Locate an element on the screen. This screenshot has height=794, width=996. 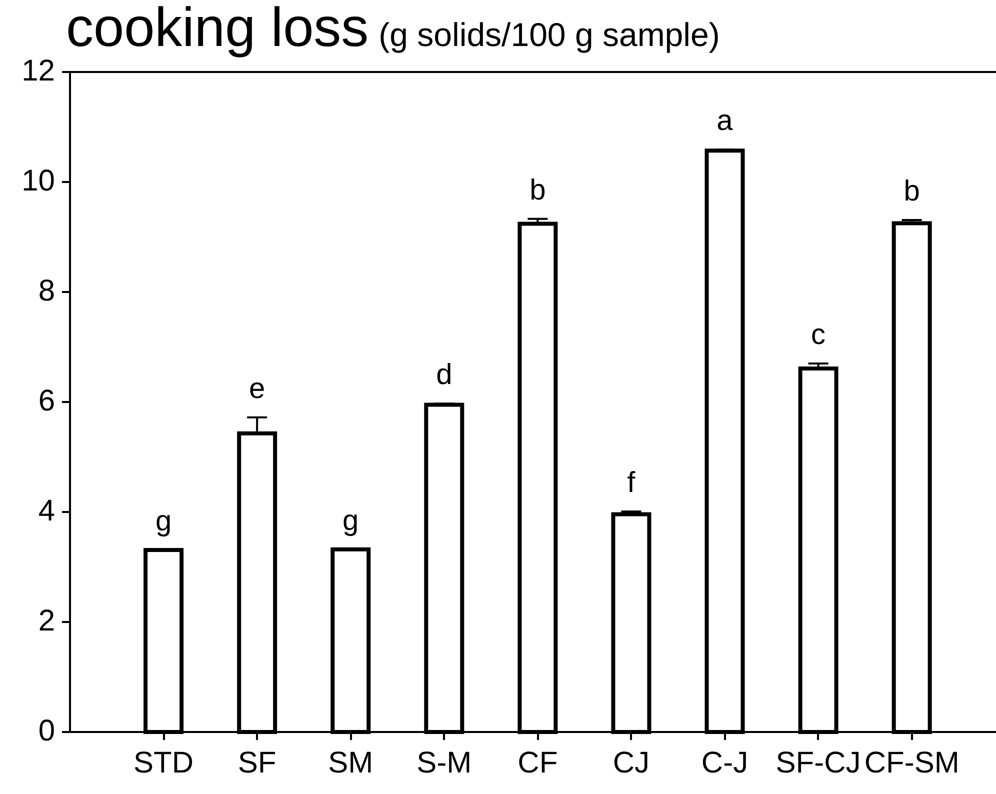
x-tick-label: SF is located at coordinates (257, 763).